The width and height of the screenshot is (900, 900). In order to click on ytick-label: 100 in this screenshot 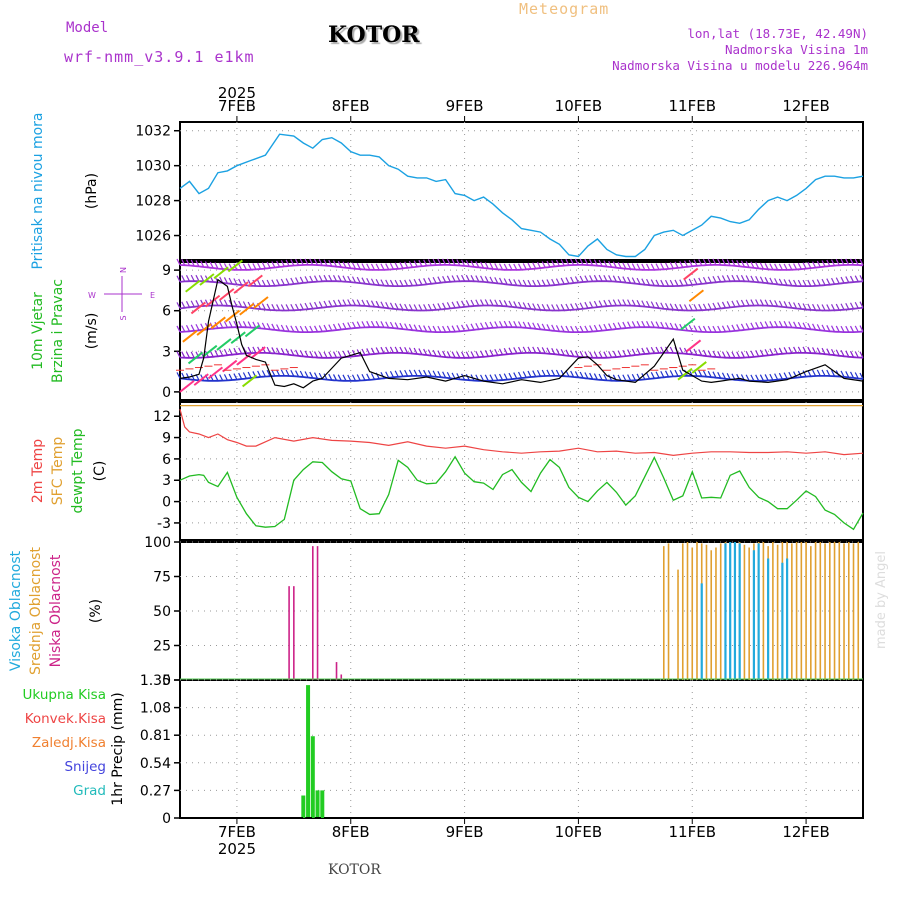, I will do `click(157, 543)`.